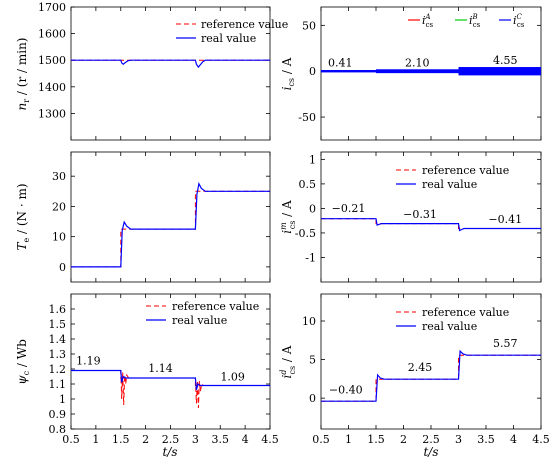 Image resolution: width=550 pixels, height=461 pixels. Describe the element at coordinates (95, 439) in the screenshot. I see `x-tick-label: 1` at that location.